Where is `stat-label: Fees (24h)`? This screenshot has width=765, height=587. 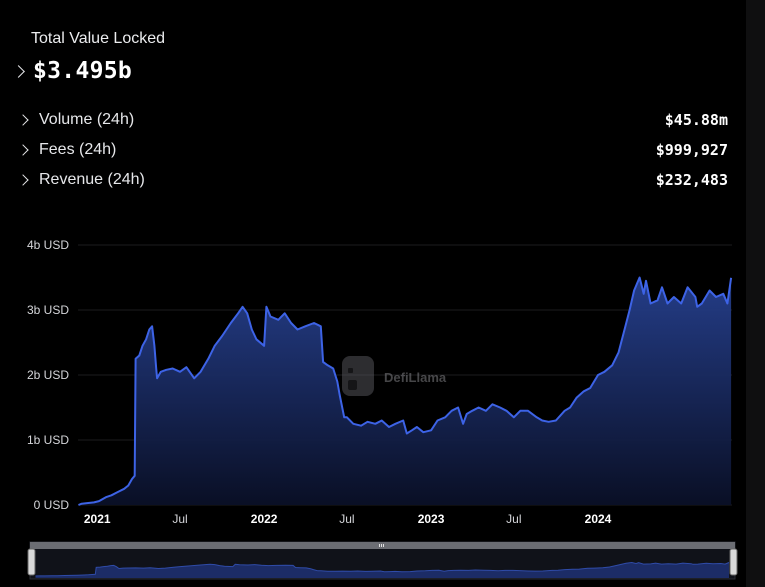 stat-label: Fees (24h) is located at coordinates (78, 149).